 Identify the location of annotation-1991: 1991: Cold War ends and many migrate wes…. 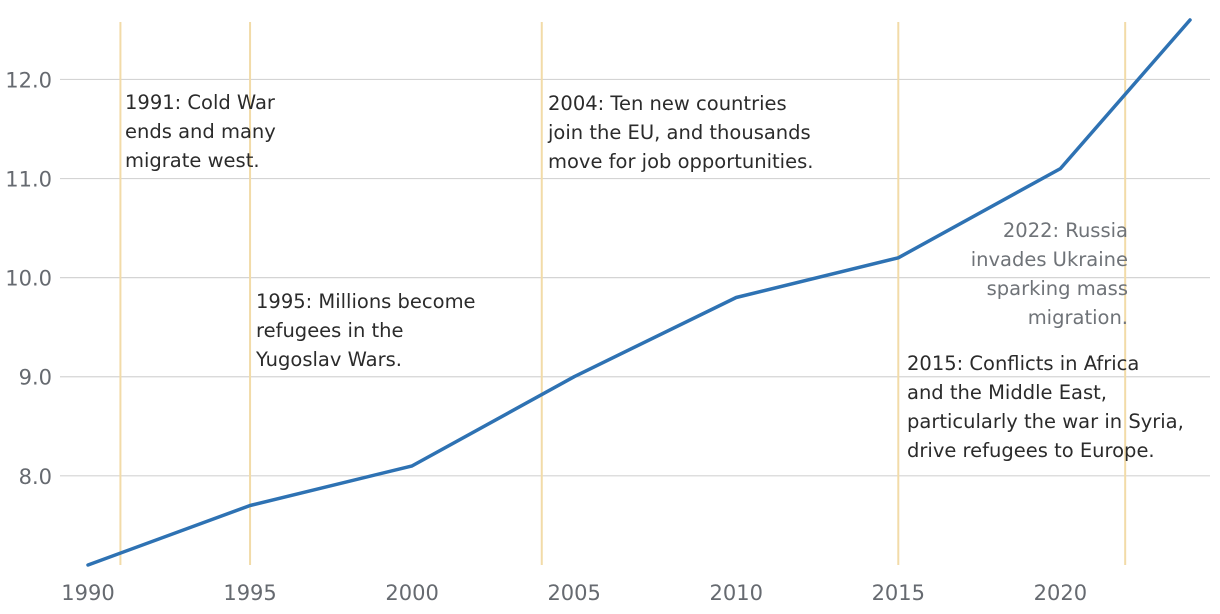
(200, 131).